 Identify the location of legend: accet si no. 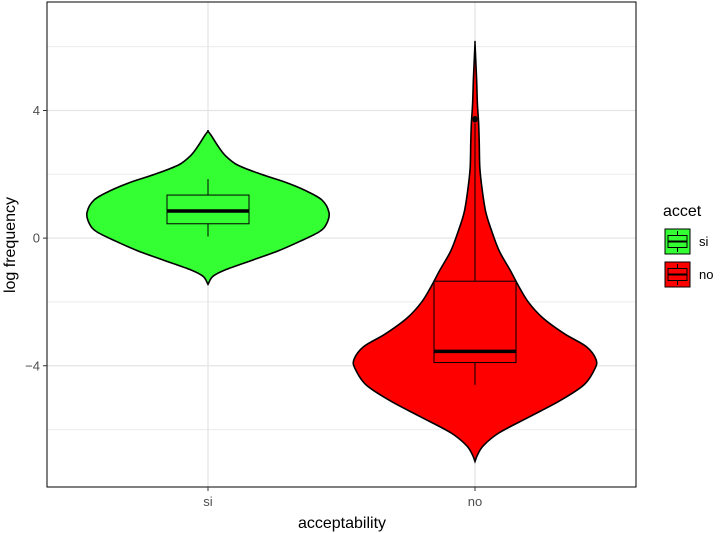
(688, 245).